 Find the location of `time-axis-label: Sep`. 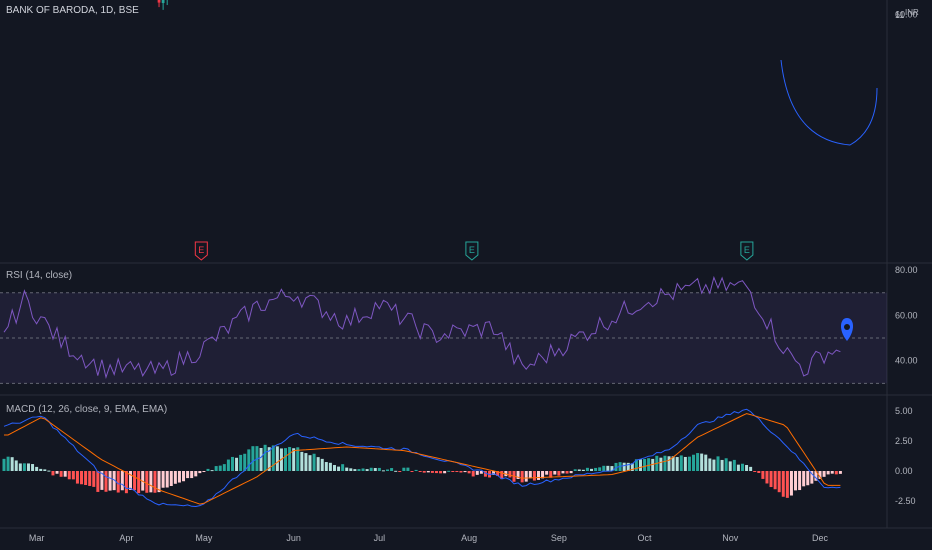

time-axis-label: Sep is located at coordinates (559, 538).